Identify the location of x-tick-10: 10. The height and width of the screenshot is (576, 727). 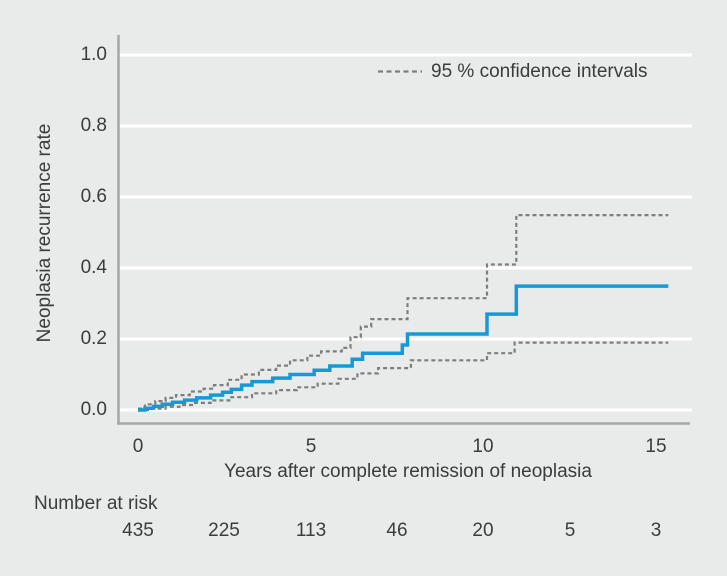
(483, 446).